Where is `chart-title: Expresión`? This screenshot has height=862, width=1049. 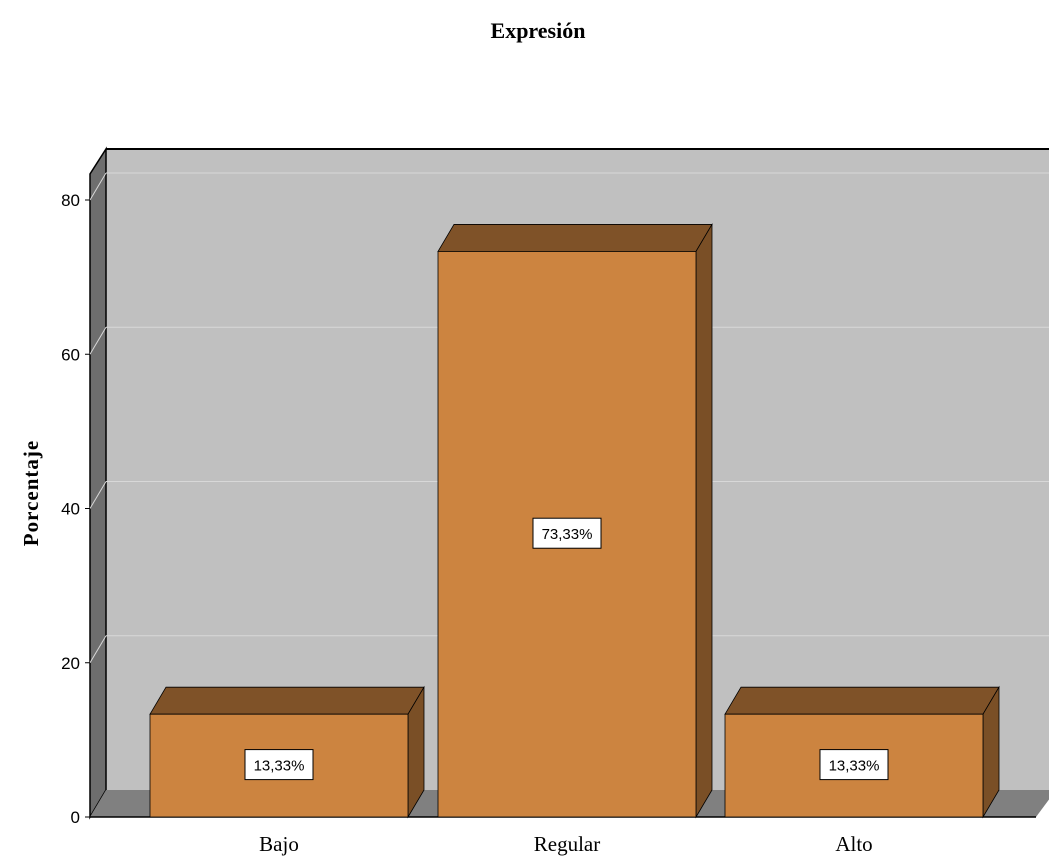 chart-title: Expresión is located at coordinates (538, 30).